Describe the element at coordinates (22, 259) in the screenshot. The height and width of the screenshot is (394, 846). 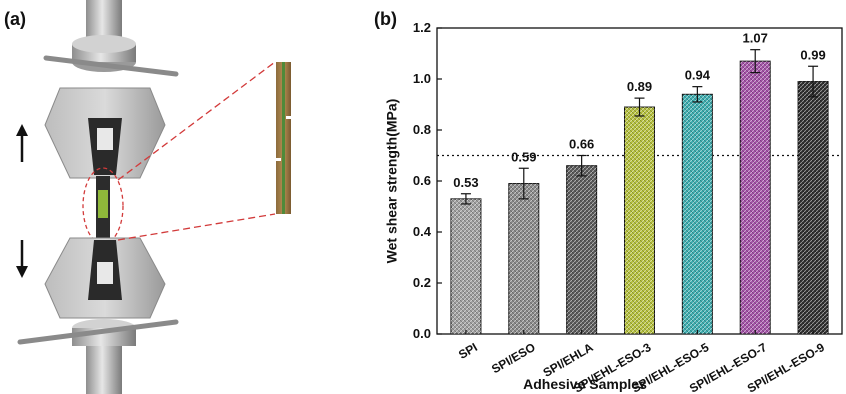
I see `down-arrow-icon` at that location.